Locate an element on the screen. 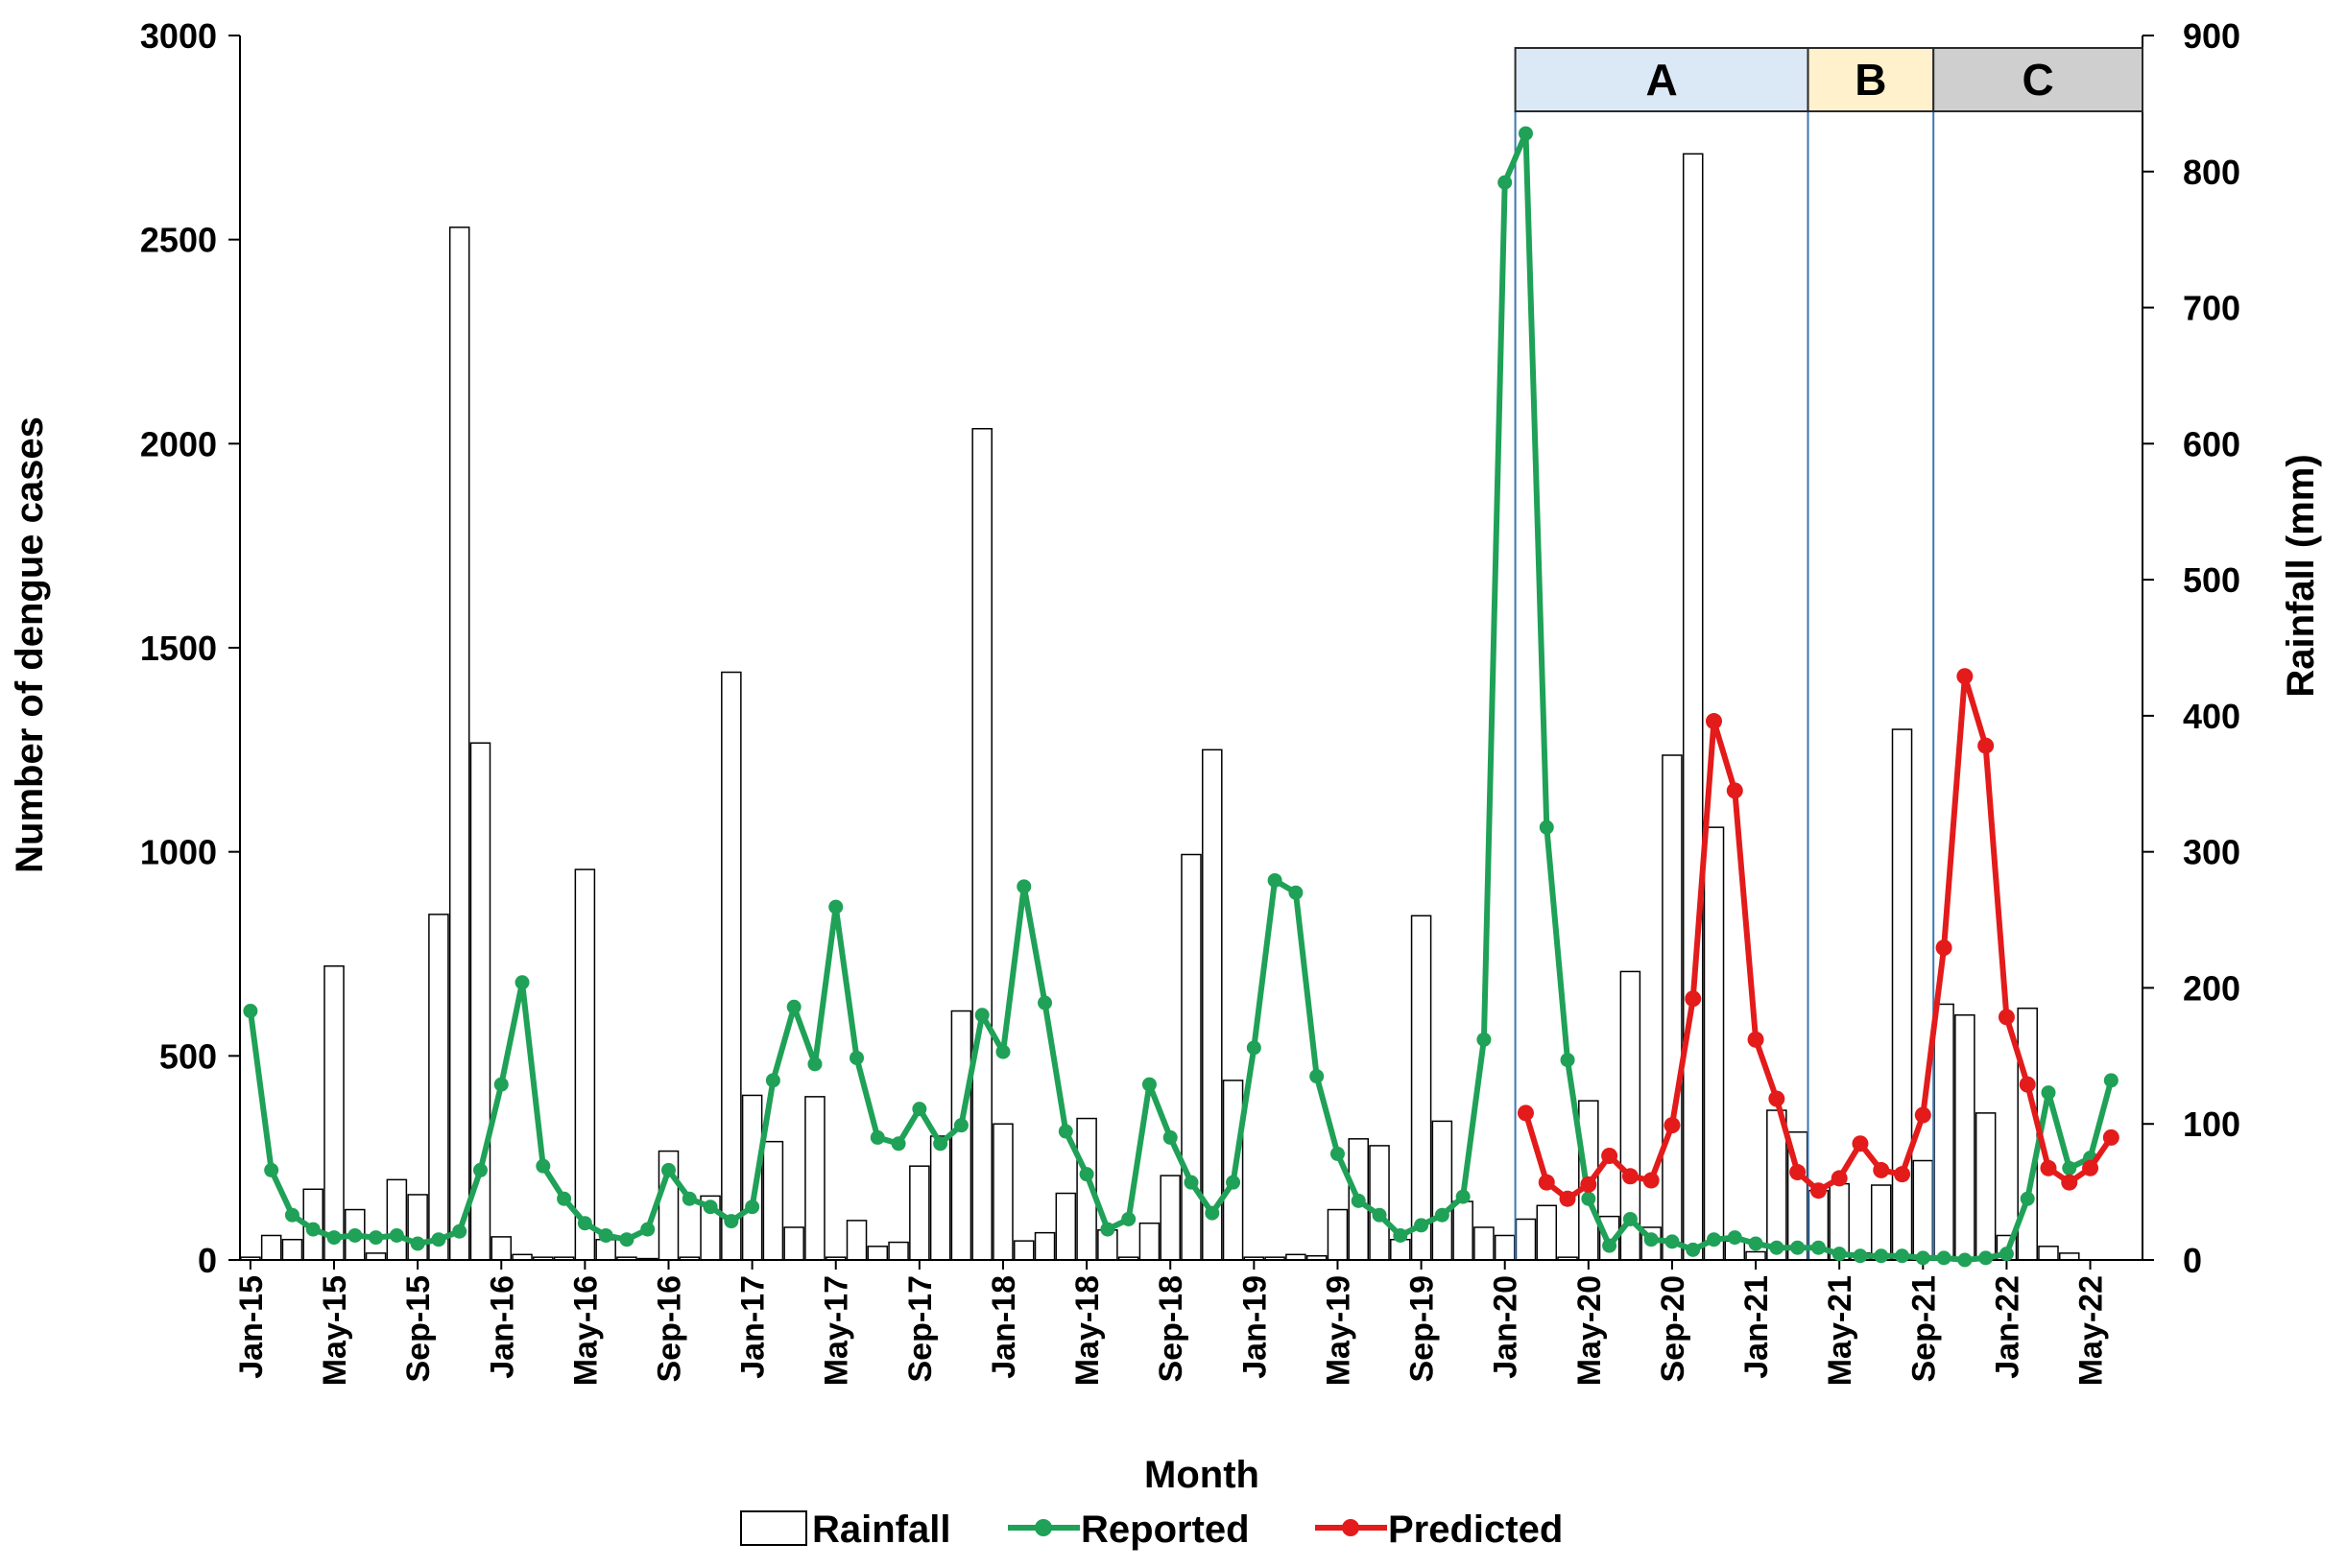 This screenshot has height=1568, width=2346. x-tick-label: May-21 is located at coordinates (1840, 1330).